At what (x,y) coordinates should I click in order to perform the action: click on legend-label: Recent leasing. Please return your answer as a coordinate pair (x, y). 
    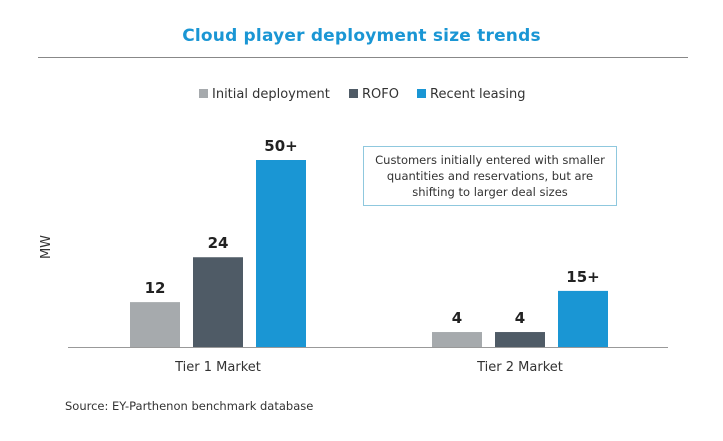
    Looking at the image, I should click on (478, 94).